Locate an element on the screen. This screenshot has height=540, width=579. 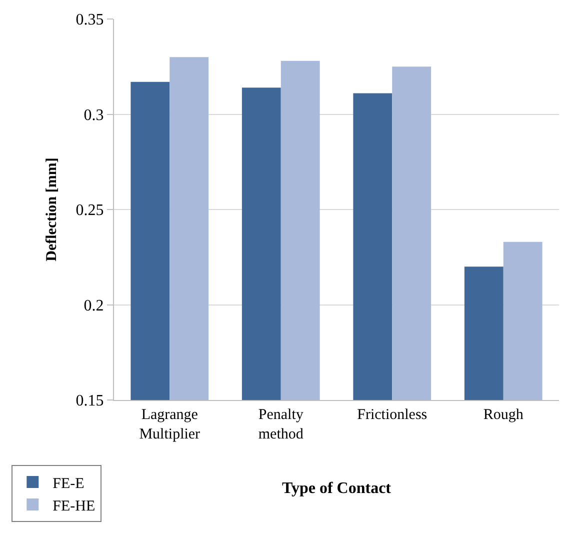
legend-label: FE-E is located at coordinates (68, 484).